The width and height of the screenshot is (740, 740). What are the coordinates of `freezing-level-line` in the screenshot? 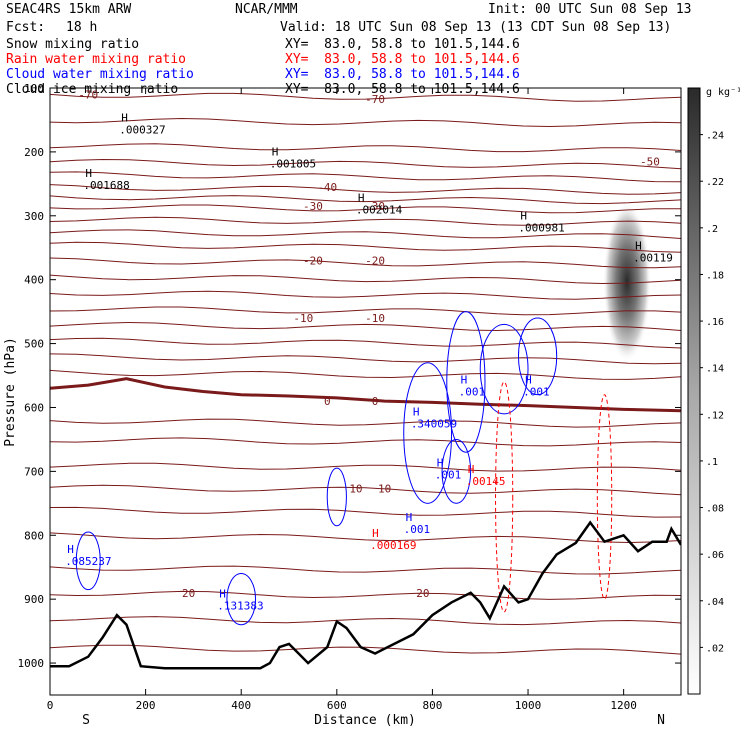 It's located at (365, 395).